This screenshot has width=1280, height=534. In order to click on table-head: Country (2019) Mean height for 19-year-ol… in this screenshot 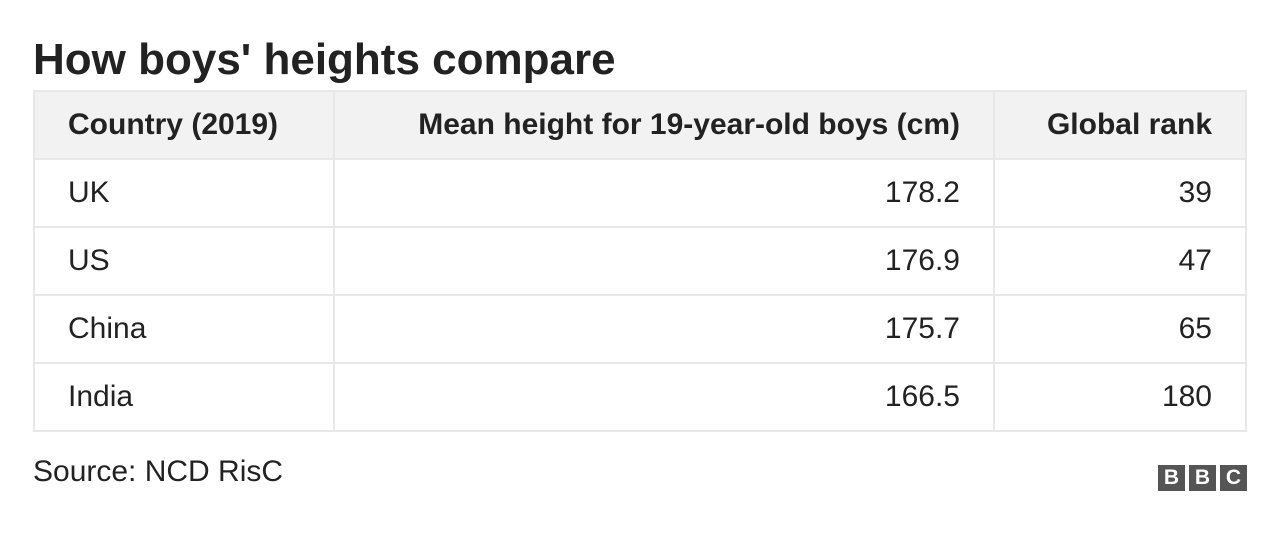, I will do `click(640, 125)`.